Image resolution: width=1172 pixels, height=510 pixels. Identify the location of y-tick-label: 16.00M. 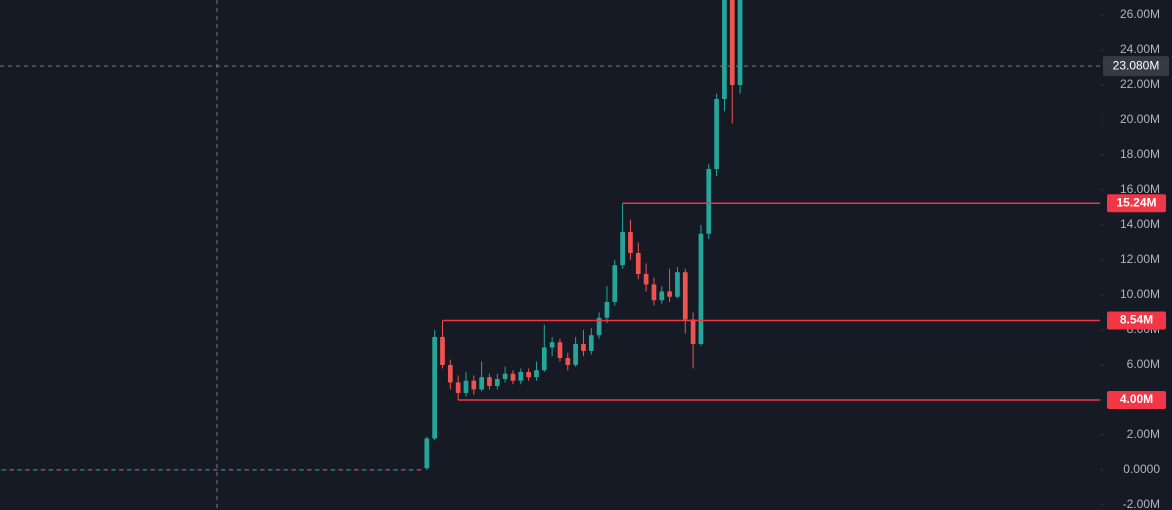
(1140, 189).